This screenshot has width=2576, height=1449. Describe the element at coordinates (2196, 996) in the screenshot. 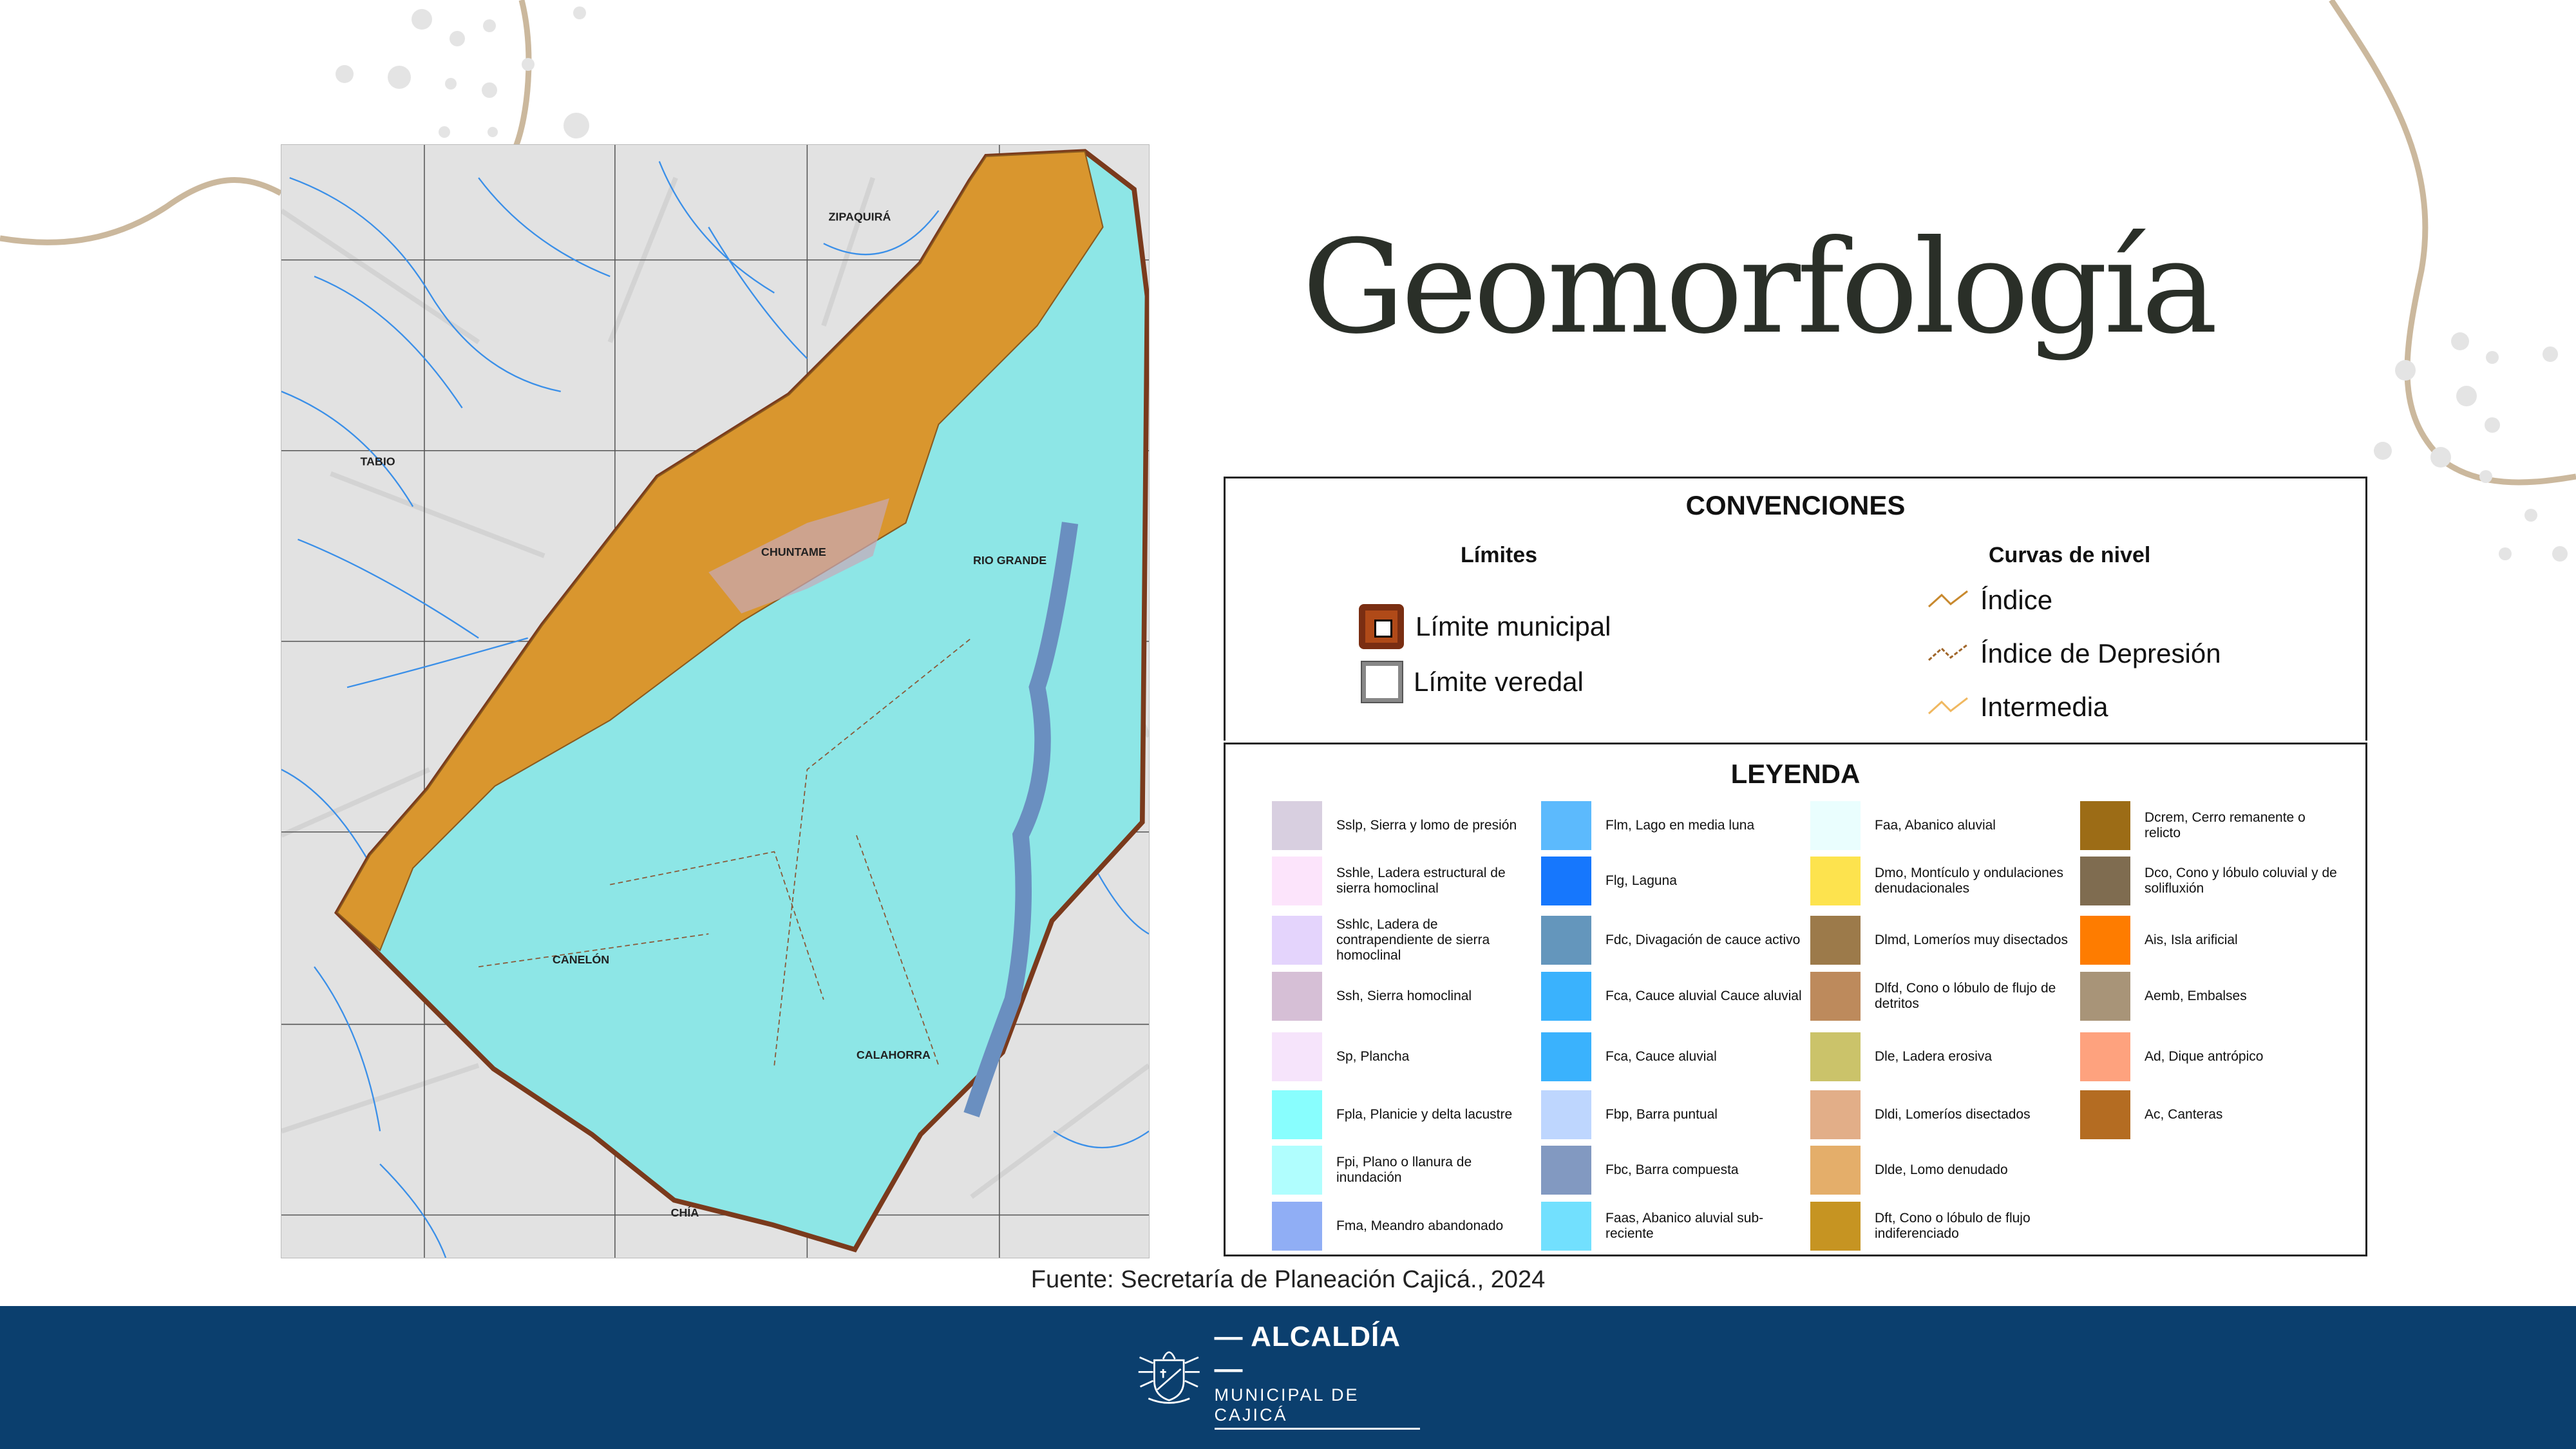

I see `legend-label: Aemb, Embalses` at that location.